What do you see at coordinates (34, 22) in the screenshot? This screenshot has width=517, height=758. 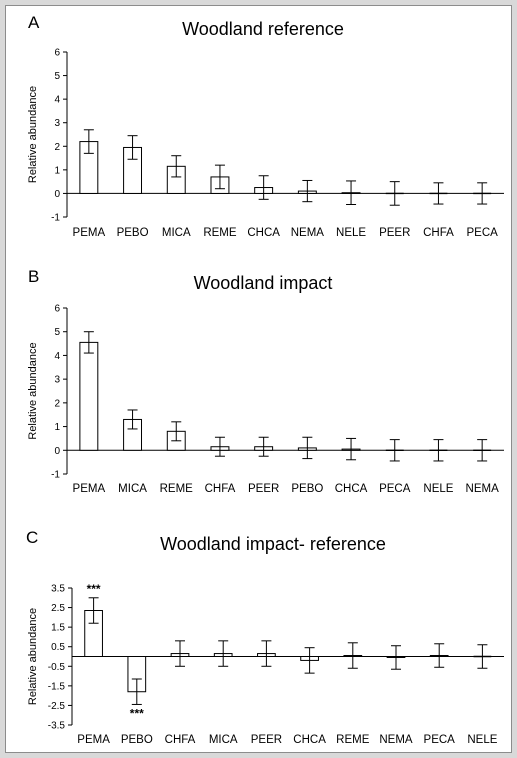 I see `panel-letter: A` at bounding box center [34, 22].